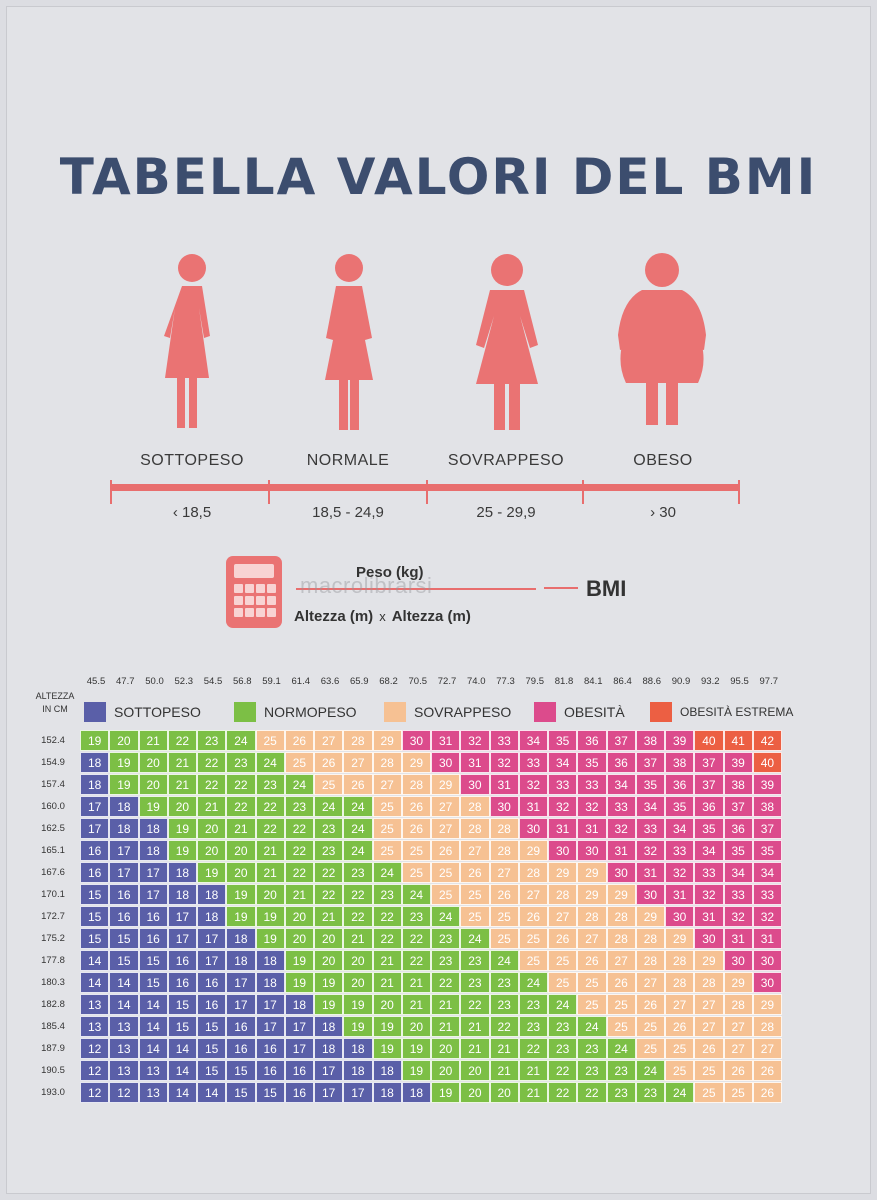  Describe the element at coordinates (709, 806) in the screenshot. I see `bmi-cell: 36` at that location.